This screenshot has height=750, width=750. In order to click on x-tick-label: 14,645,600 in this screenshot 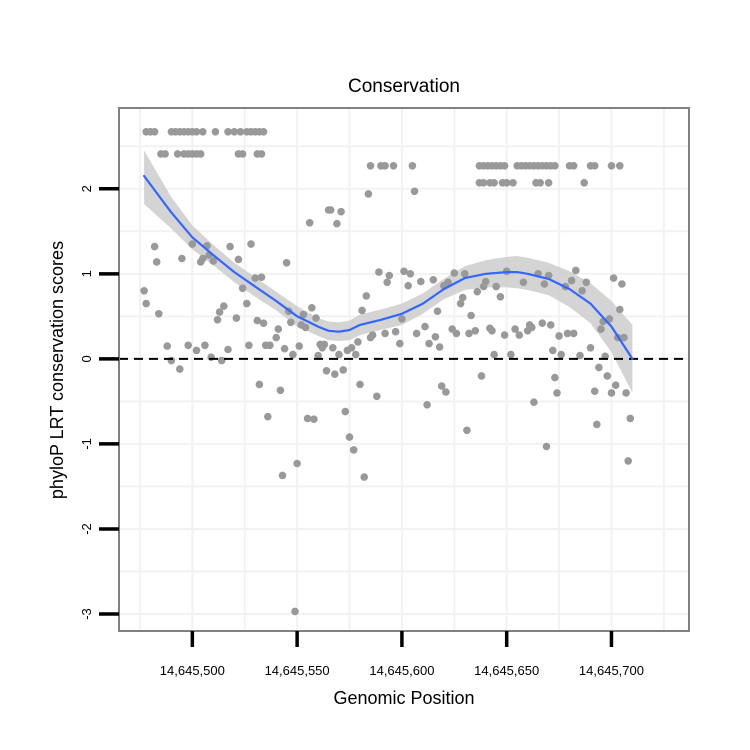, I will do `click(401, 670)`.